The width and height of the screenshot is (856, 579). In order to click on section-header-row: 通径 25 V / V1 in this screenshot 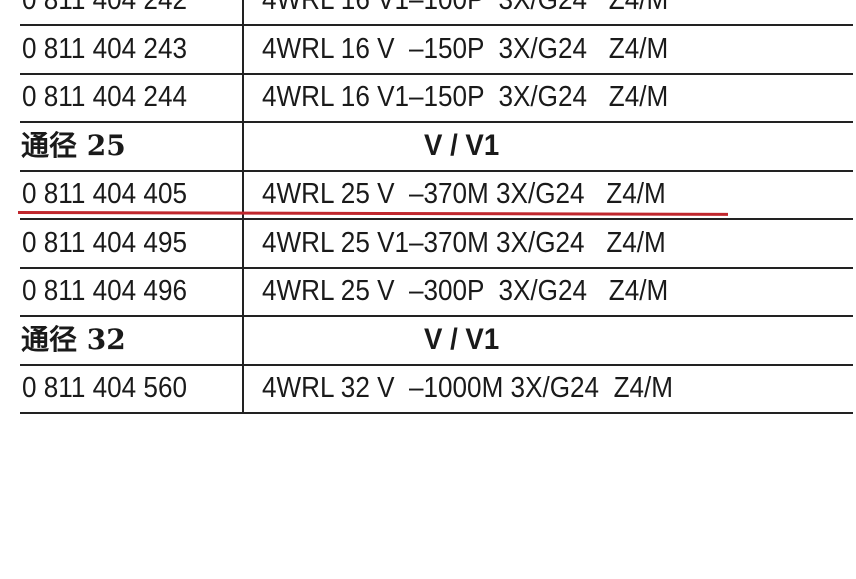, I will do `click(436, 147)`.